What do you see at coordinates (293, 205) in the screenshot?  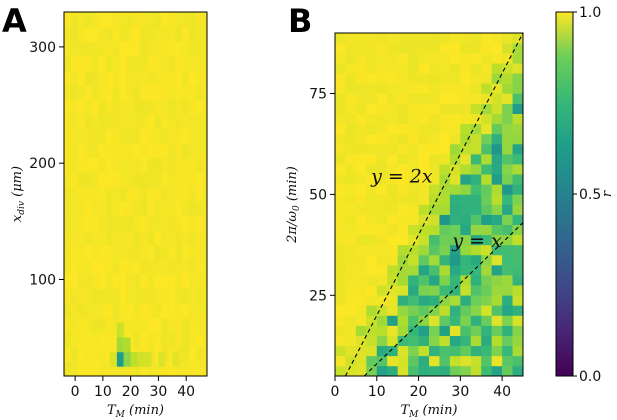 I see `y-axis-label: 2π/ω0 (min)` at bounding box center [293, 205].